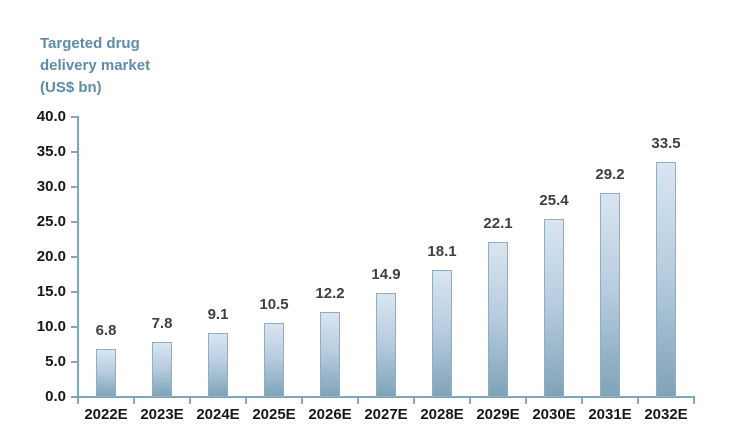  What do you see at coordinates (51, 151) in the screenshot?
I see `y-axis-tick-label: 35.0` at bounding box center [51, 151].